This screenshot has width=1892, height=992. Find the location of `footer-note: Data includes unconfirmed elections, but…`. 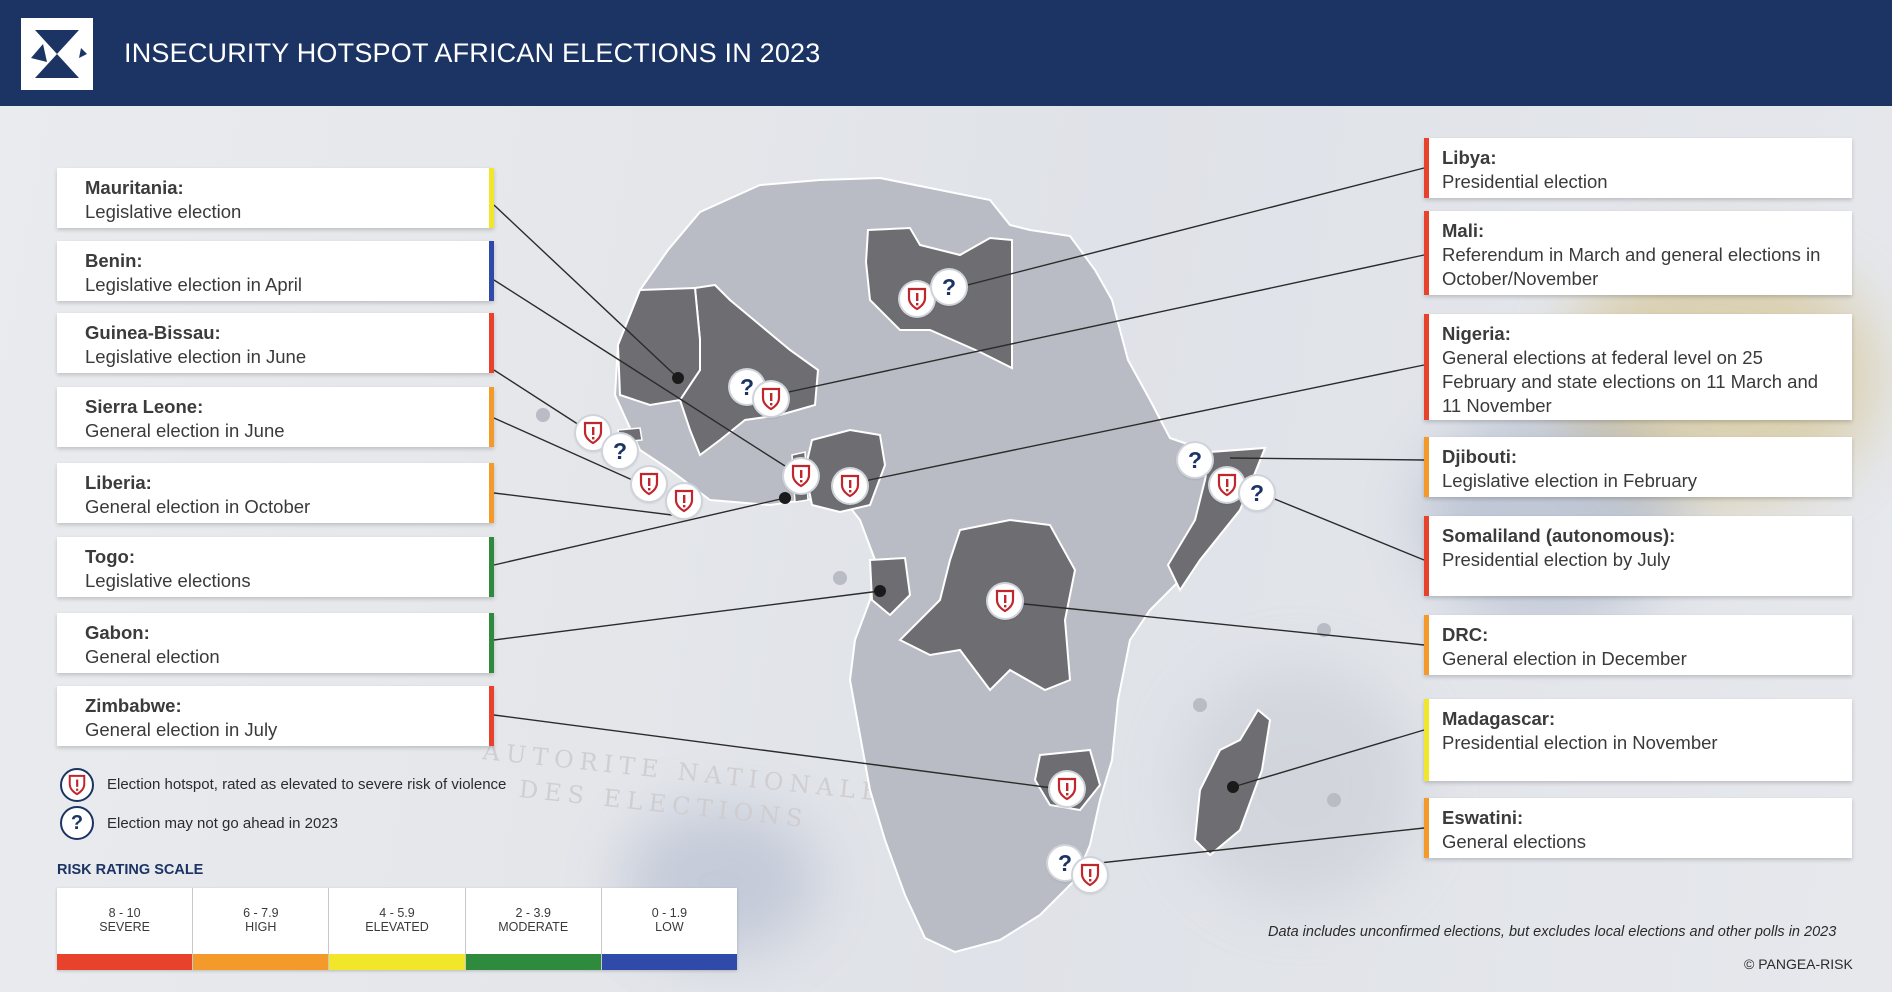

footer-note: Data includes unconfirmed elections, but… is located at coordinates (1552, 932).